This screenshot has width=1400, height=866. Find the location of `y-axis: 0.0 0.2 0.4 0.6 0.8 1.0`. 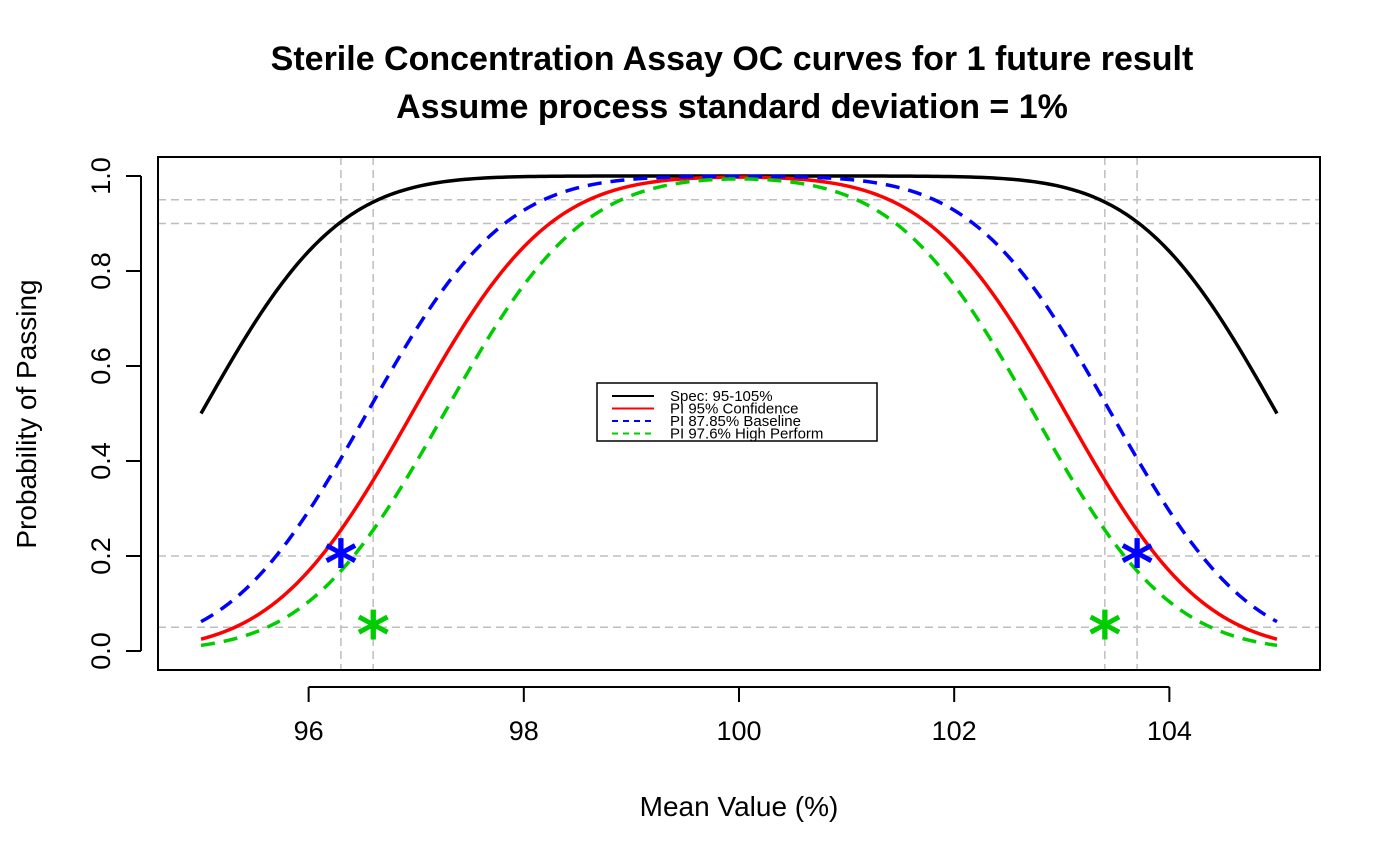

y-axis: 0.0 0.2 0.4 0.6 0.8 1.0 is located at coordinates (114, 413).